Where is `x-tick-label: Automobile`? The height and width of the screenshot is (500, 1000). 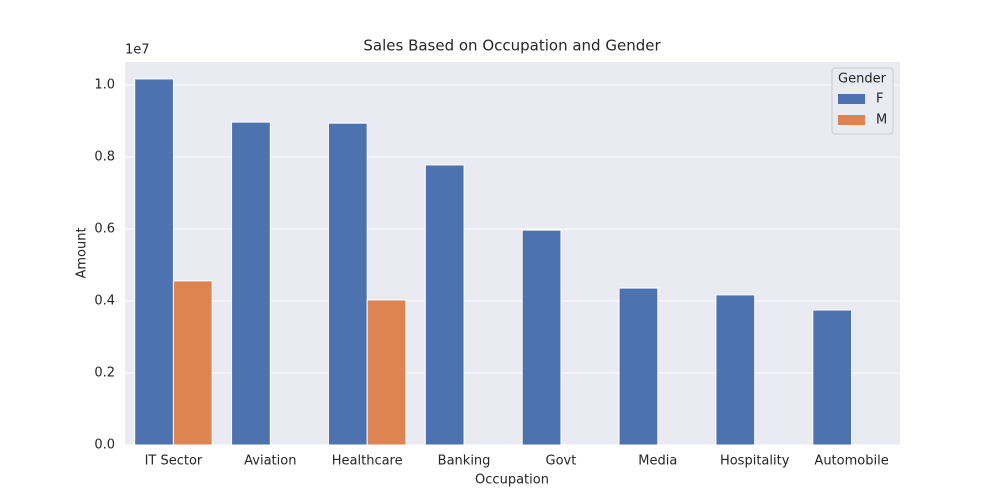
x-tick-label: Automobile is located at coordinates (851, 461).